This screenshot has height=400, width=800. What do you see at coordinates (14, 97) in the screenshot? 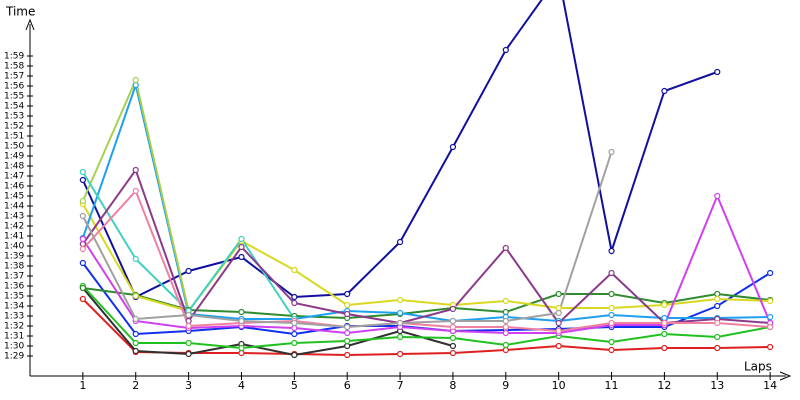
I see `y-tick-label: 1:55` at bounding box center [14, 97].